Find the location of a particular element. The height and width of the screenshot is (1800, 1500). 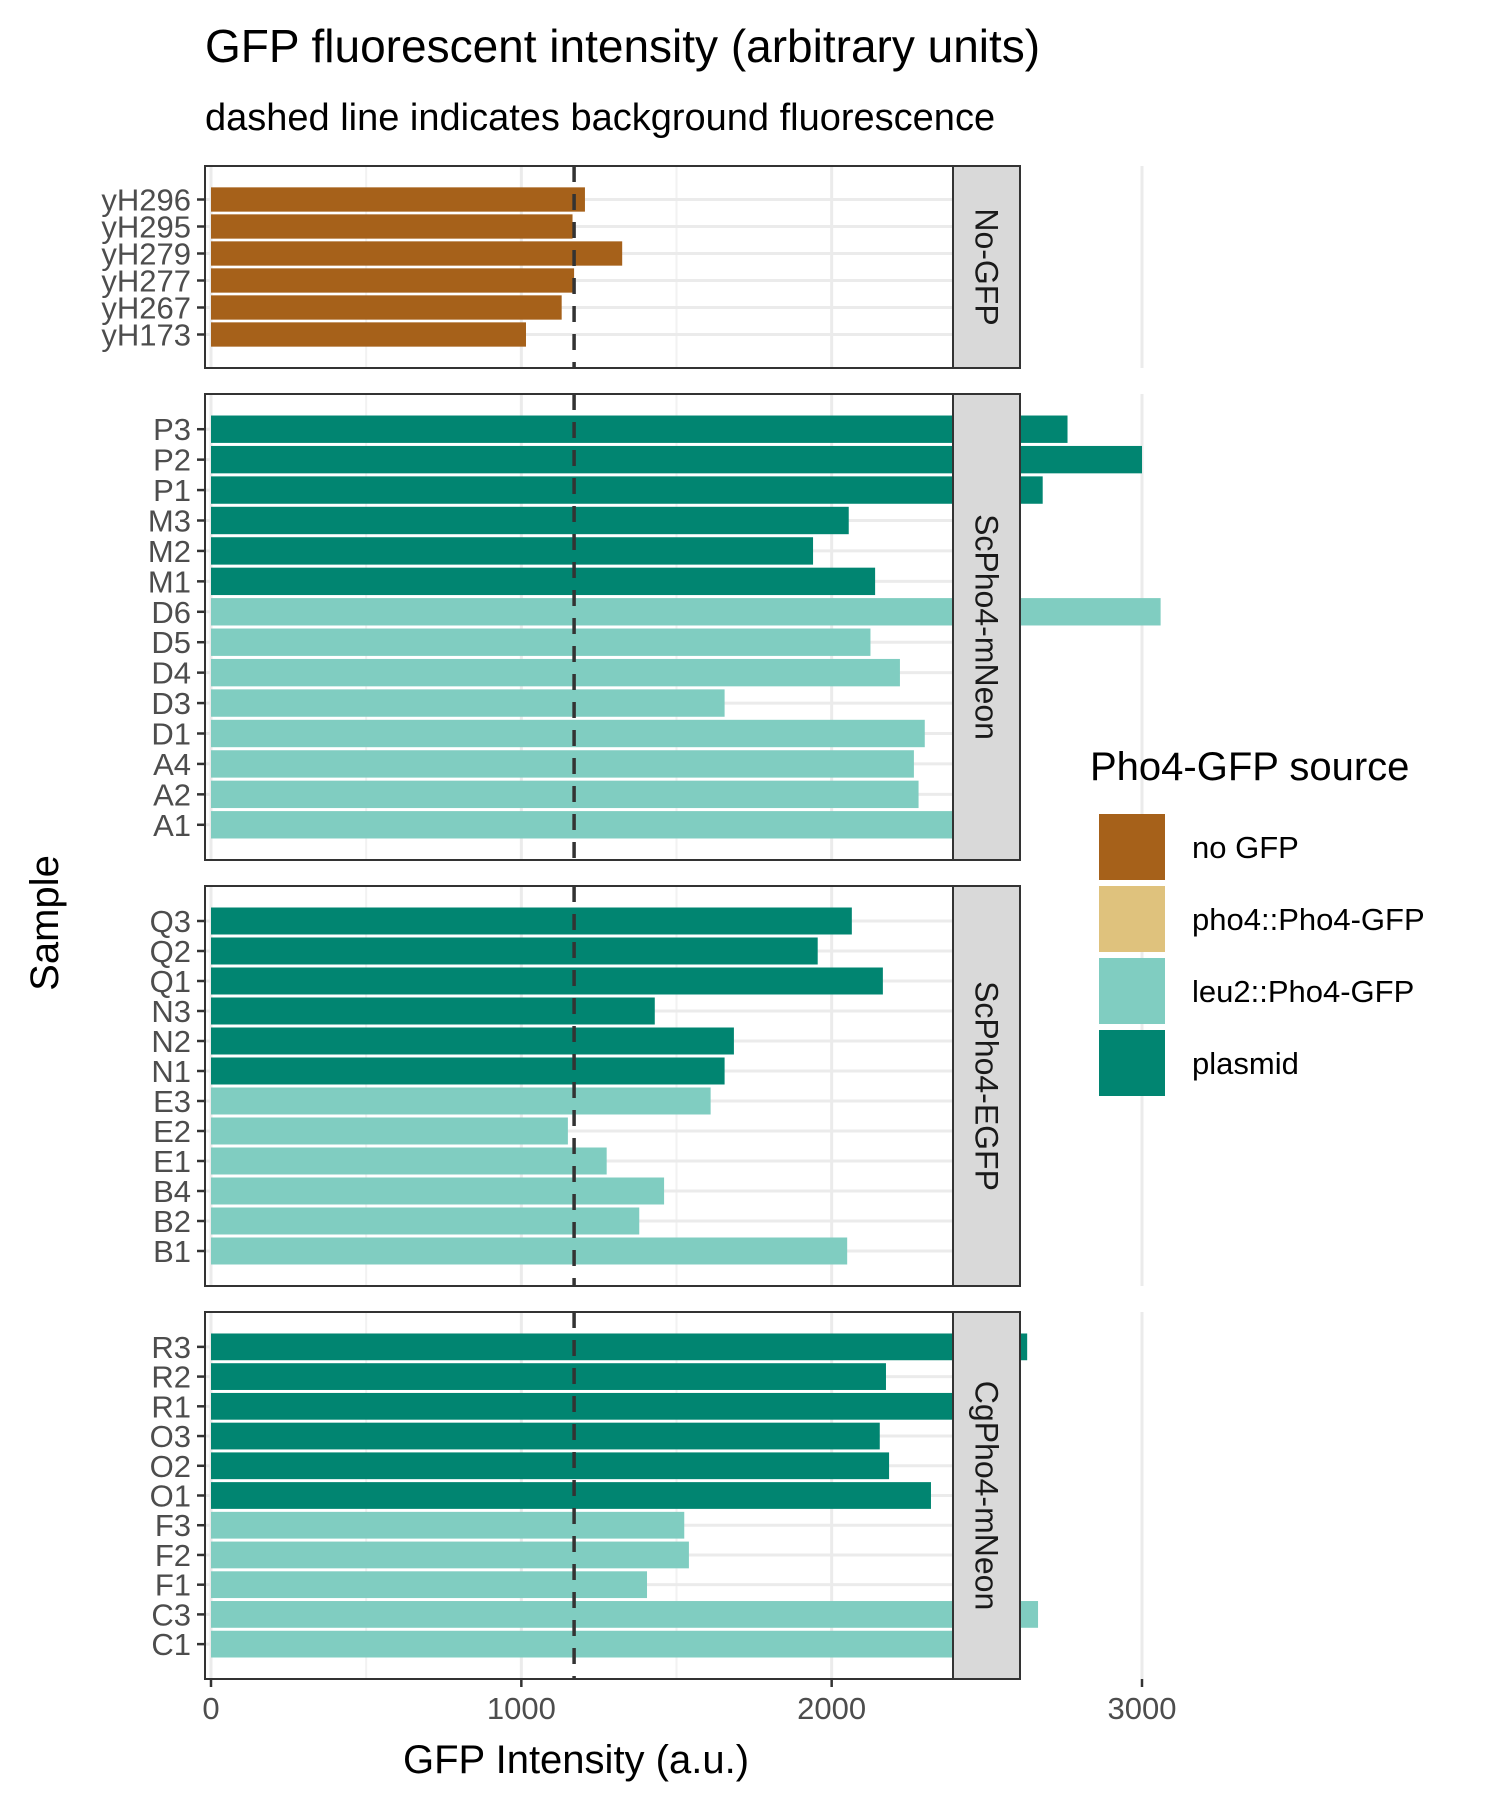

y-tick-label-yH279: yH279 is located at coordinates (146, 254).